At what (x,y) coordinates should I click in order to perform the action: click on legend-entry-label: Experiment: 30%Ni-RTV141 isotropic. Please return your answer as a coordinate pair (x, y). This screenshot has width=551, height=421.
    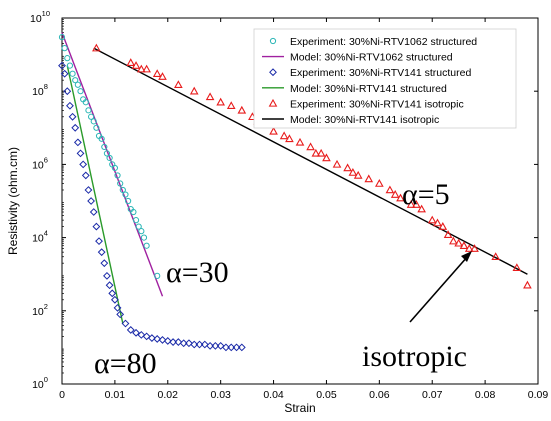
    Looking at the image, I should click on (377, 104).